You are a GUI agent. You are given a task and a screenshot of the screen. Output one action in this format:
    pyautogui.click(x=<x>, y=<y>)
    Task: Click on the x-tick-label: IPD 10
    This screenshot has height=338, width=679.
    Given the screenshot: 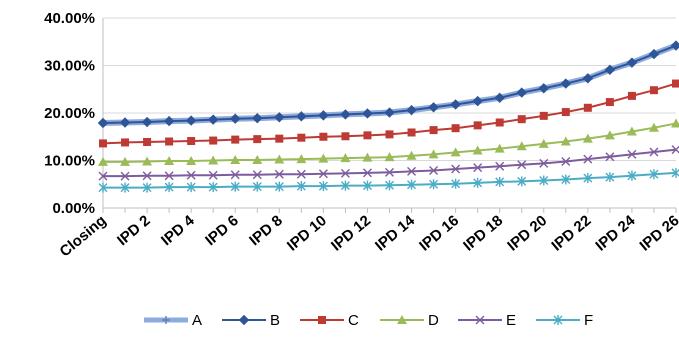 What is the action you would take?
    pyautogui.click(x=307, y=233)
    